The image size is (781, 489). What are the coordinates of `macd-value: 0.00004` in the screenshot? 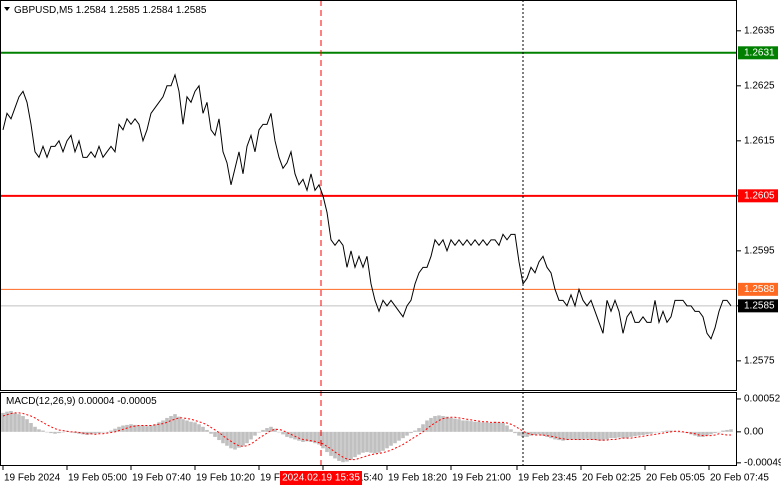 It's located at (96, 401).